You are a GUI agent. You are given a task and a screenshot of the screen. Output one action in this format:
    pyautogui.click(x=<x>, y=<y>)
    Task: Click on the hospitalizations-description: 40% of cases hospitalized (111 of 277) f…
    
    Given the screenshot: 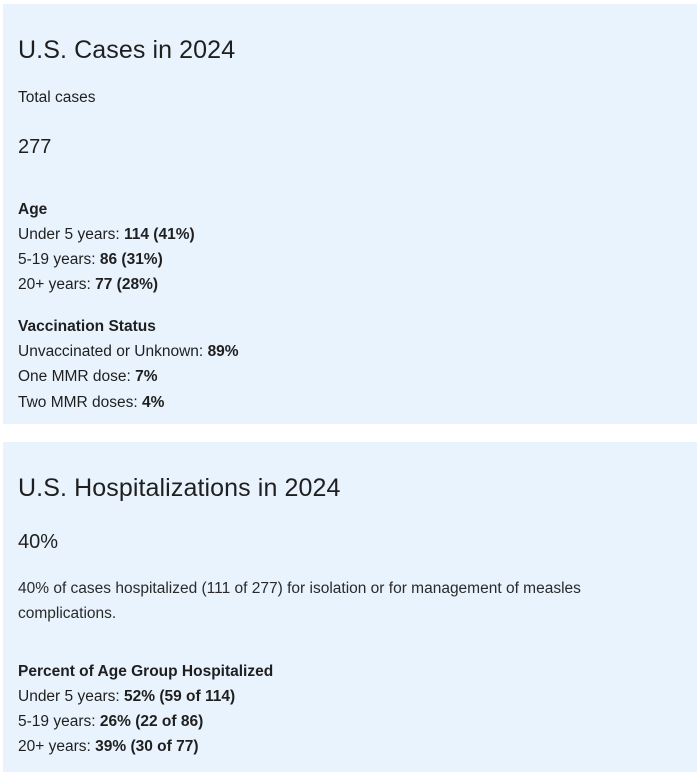 What is the action you would take?
    pyautogui.click(x=299, y=601)
    